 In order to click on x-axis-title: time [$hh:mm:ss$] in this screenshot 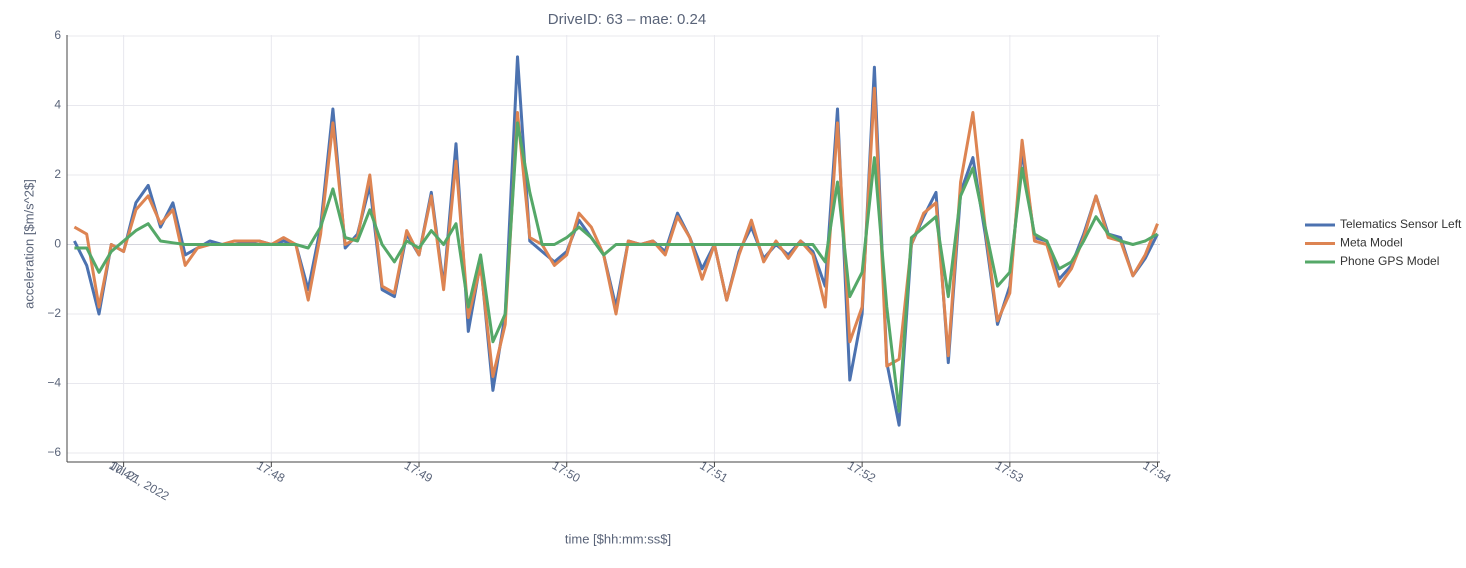, I will do `click(618, 538)`.